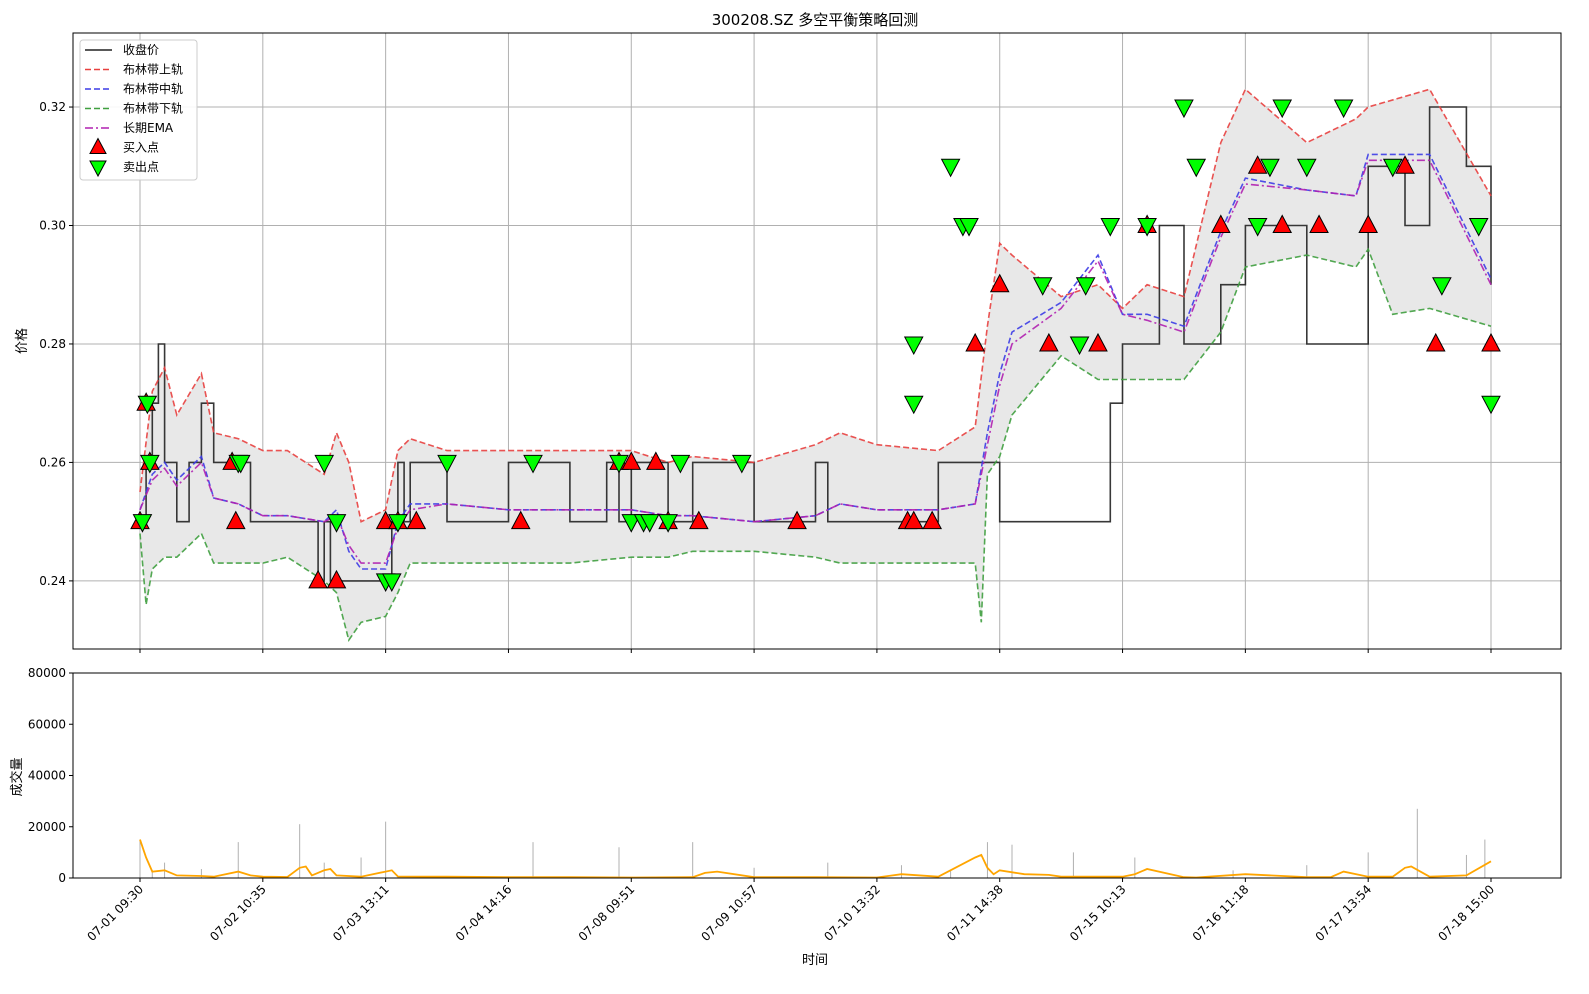  I want to click on price-y-tick-label: 0.26, so click(52, 462).